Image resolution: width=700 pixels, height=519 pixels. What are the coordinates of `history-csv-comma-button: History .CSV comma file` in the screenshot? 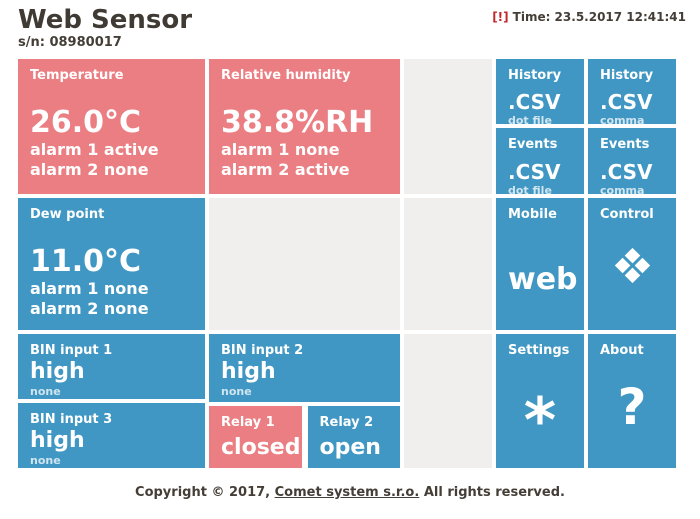 It's located at (632, 91).